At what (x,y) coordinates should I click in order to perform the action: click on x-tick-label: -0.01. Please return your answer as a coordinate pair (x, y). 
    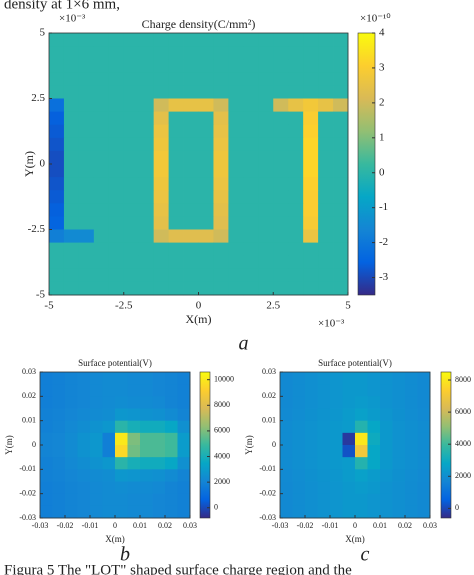
    Looking at the image, I should click on (90, 525).